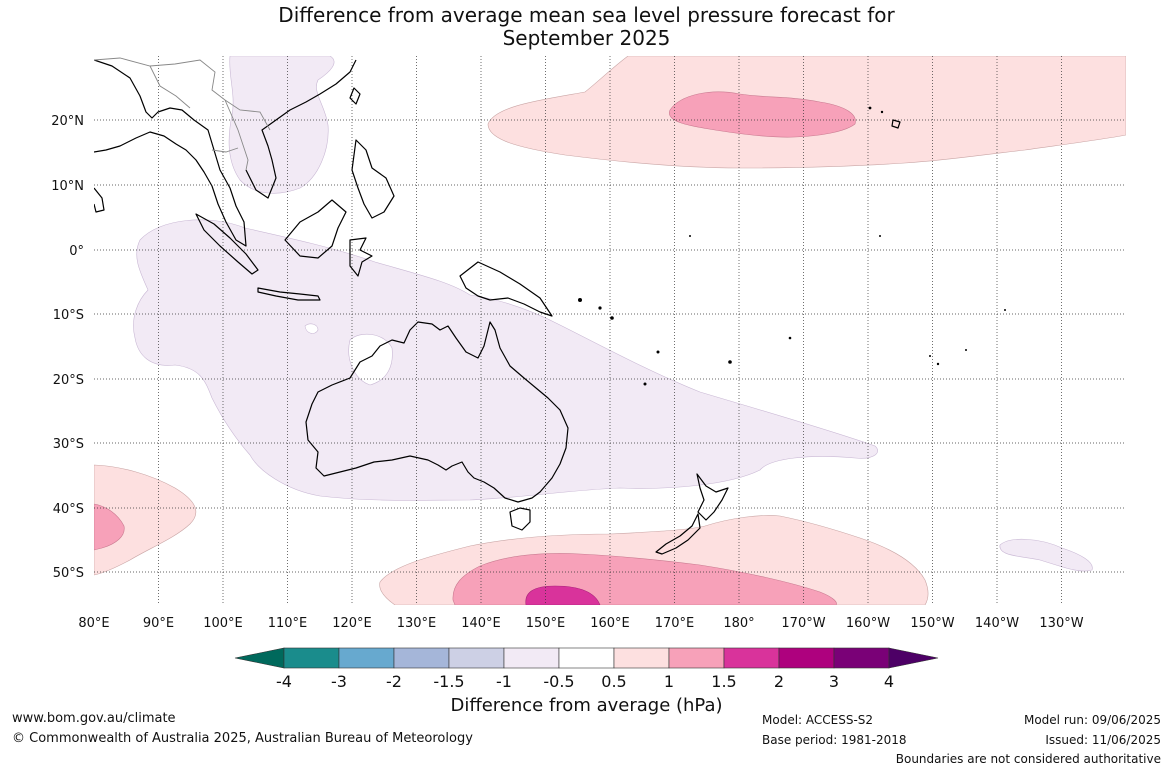  I want to click on philippines-coastline, so click(373, 179).